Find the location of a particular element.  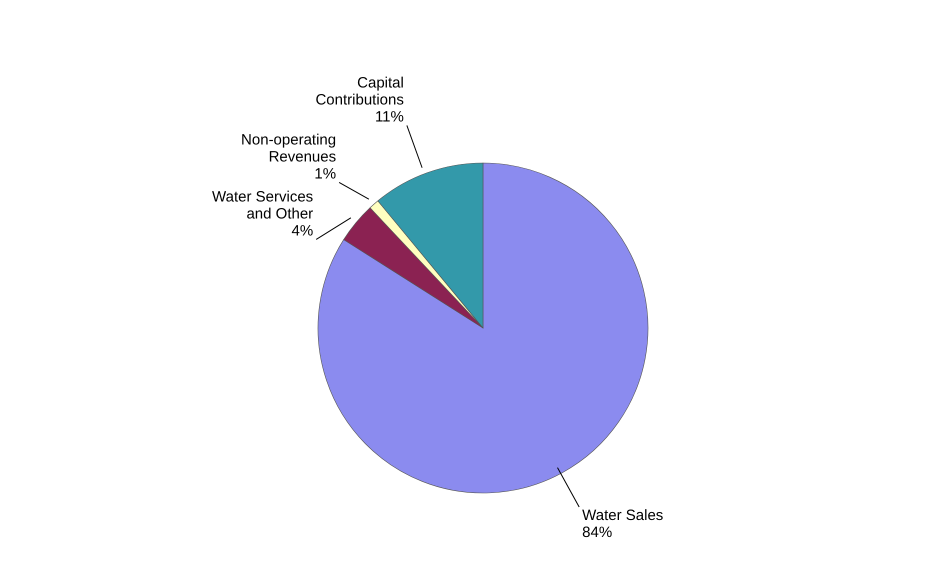

data-label: 11% is located at coordinates (389, 117).